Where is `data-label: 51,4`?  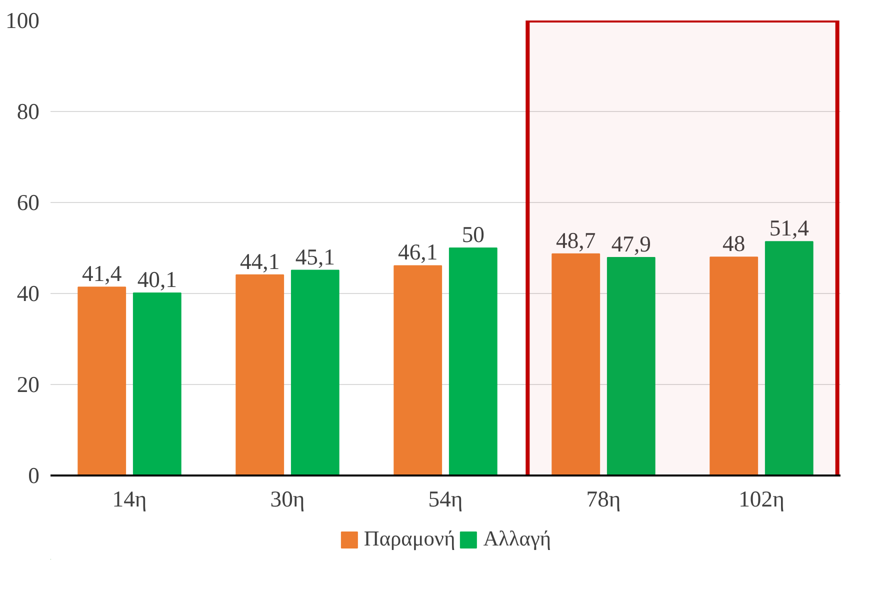 data-label: 51,4 is located at coordinates (789, 228).